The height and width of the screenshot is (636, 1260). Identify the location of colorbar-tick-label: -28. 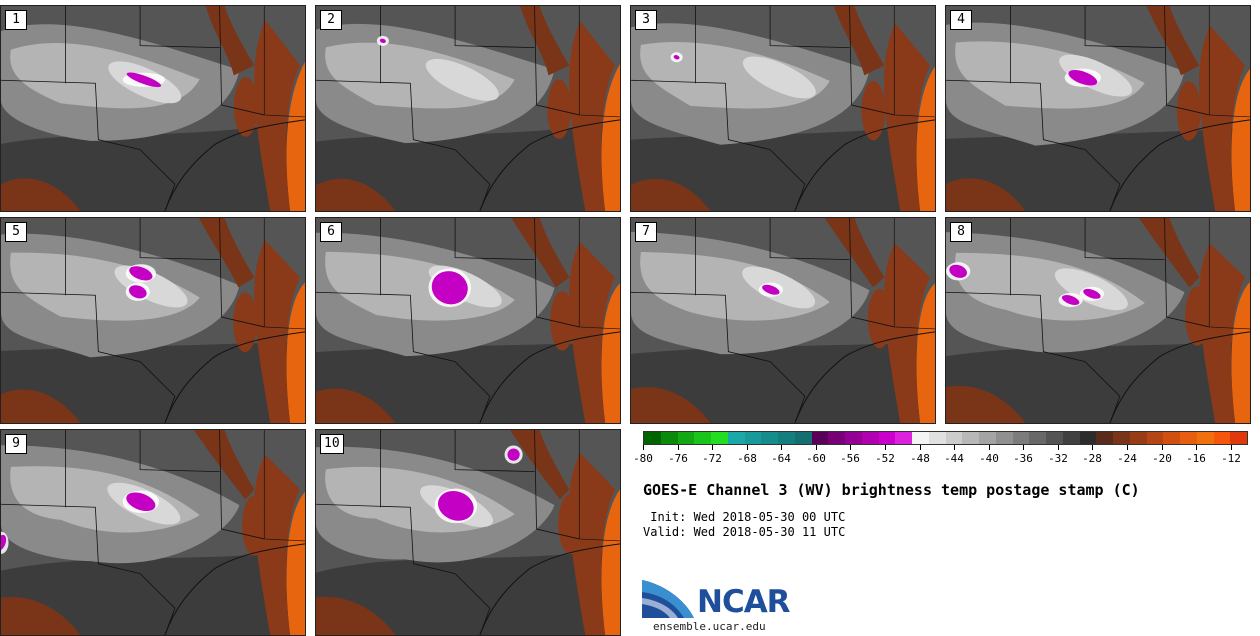
(1092, 458).